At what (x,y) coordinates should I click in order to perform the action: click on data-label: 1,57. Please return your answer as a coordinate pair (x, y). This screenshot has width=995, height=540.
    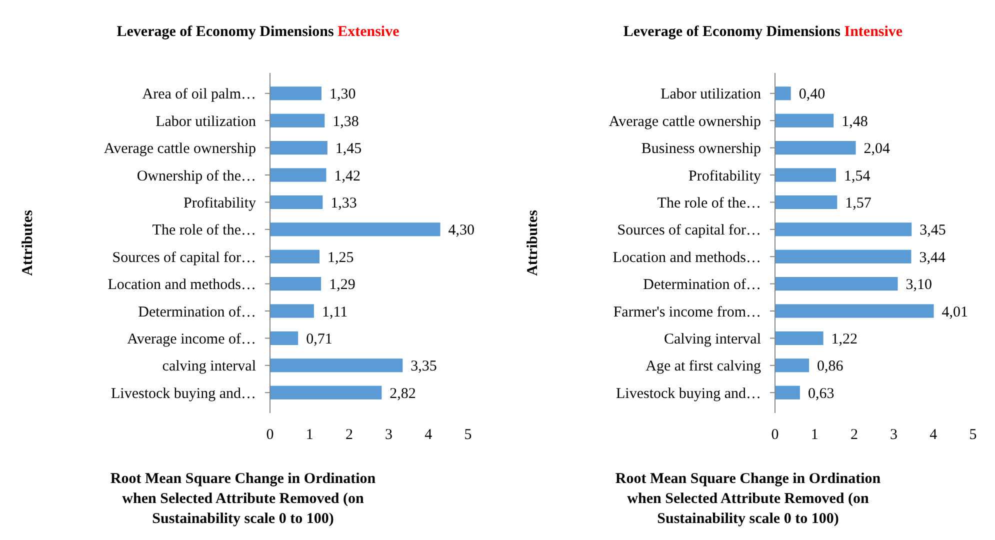
    Looking at the image, I should click on (858, 203).